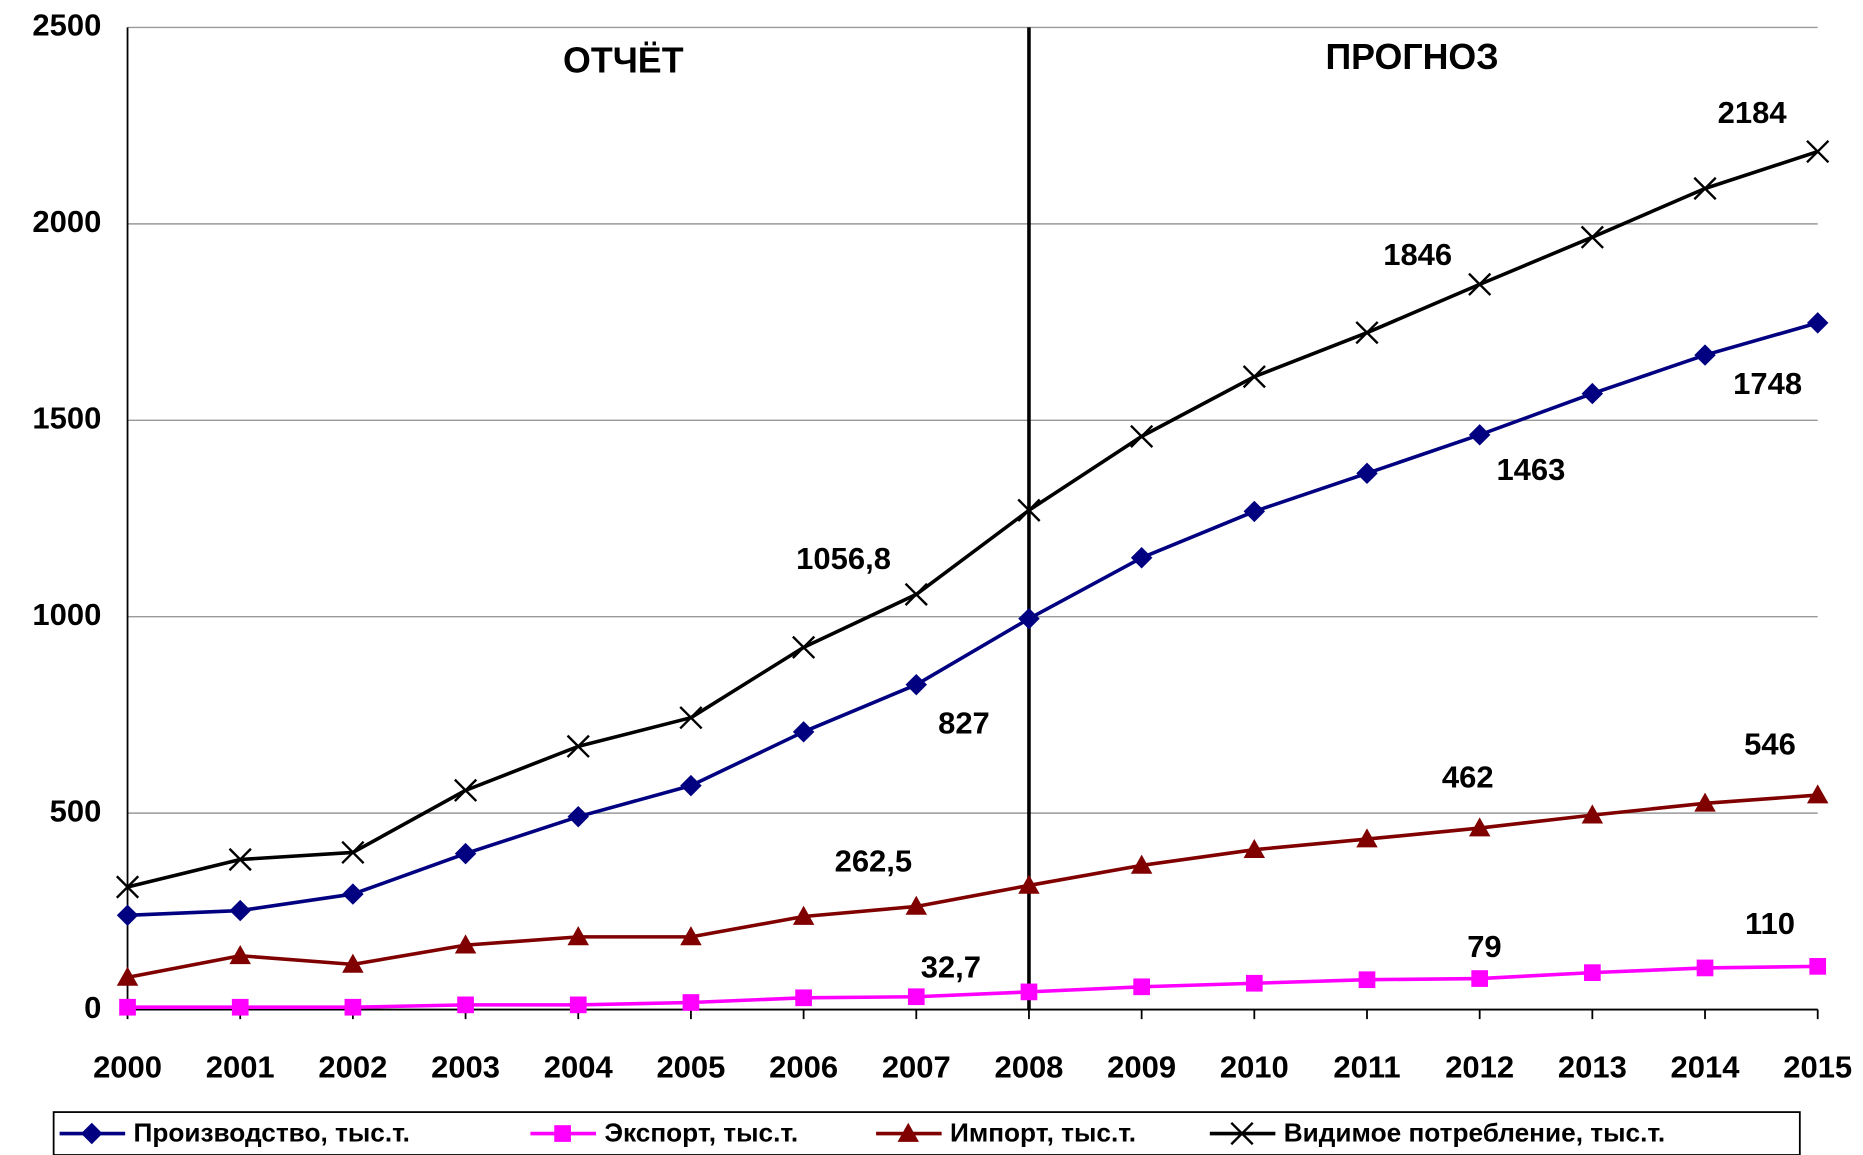 The width and height of the screenshot is (1863, 1155). I want to click on x-tick-label: 2001, so click(240, 1066).